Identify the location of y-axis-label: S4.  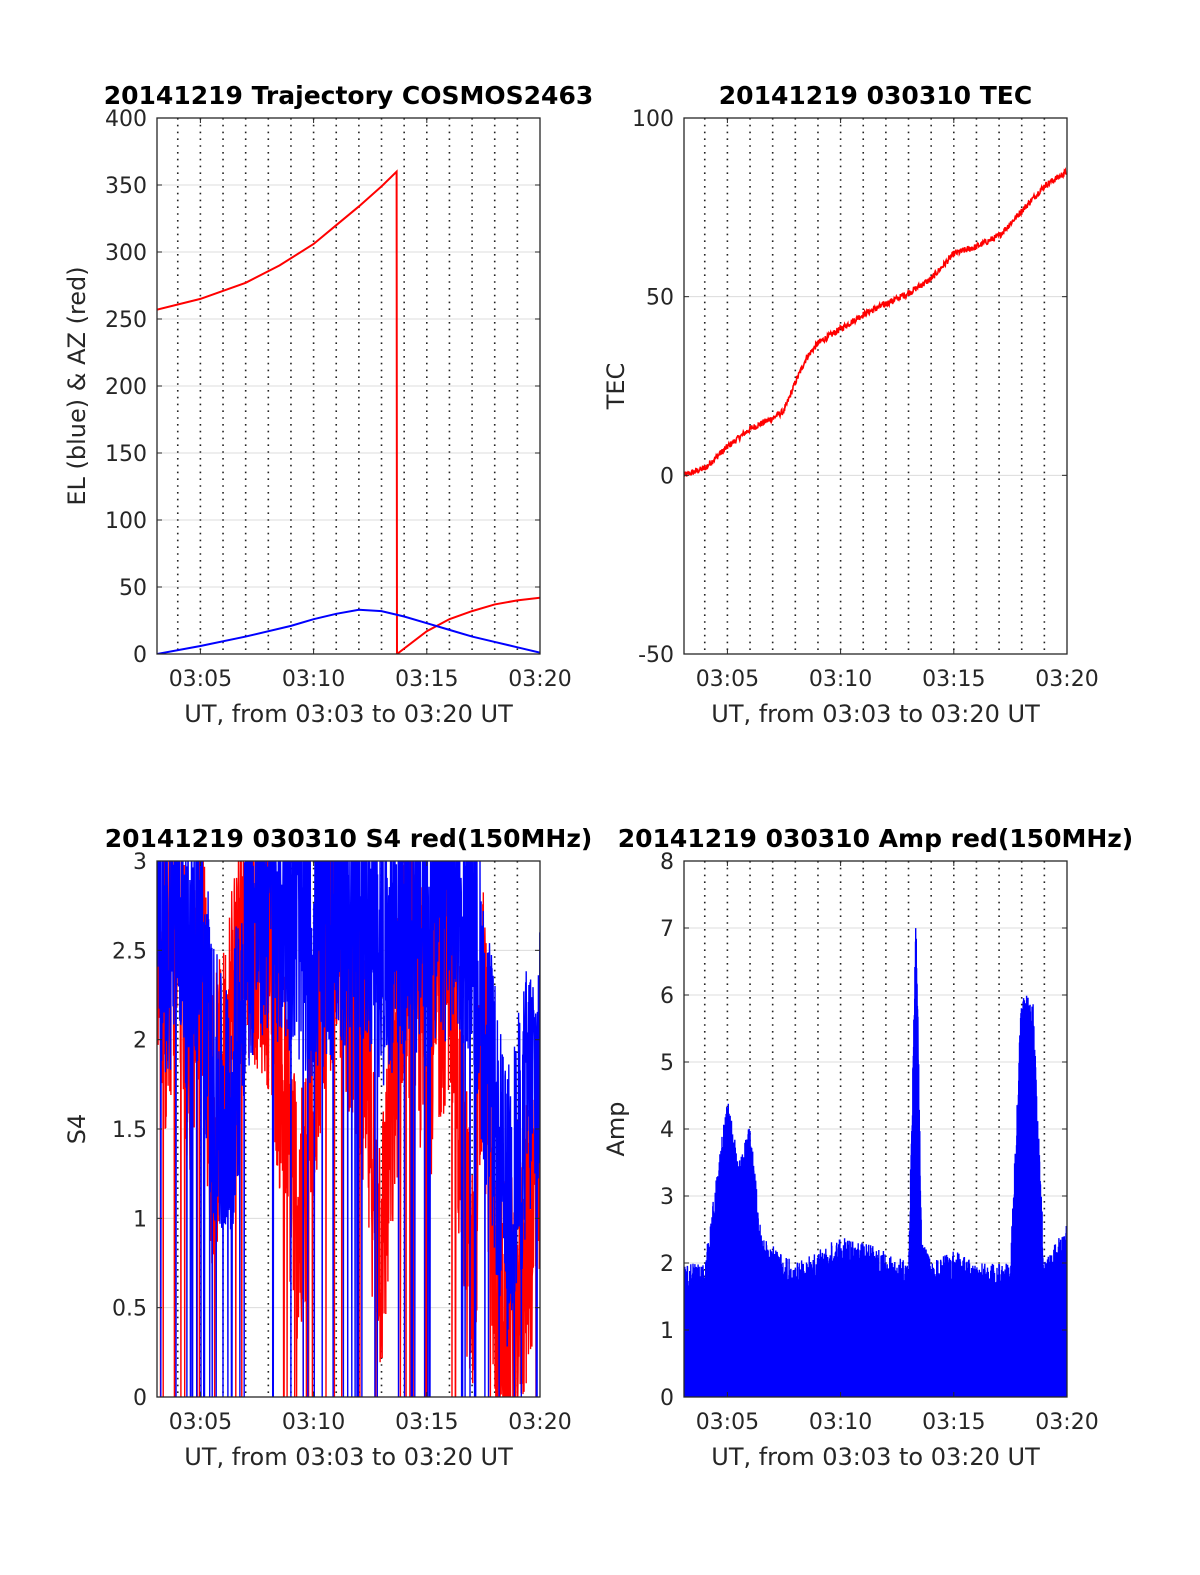
(77, 1129).